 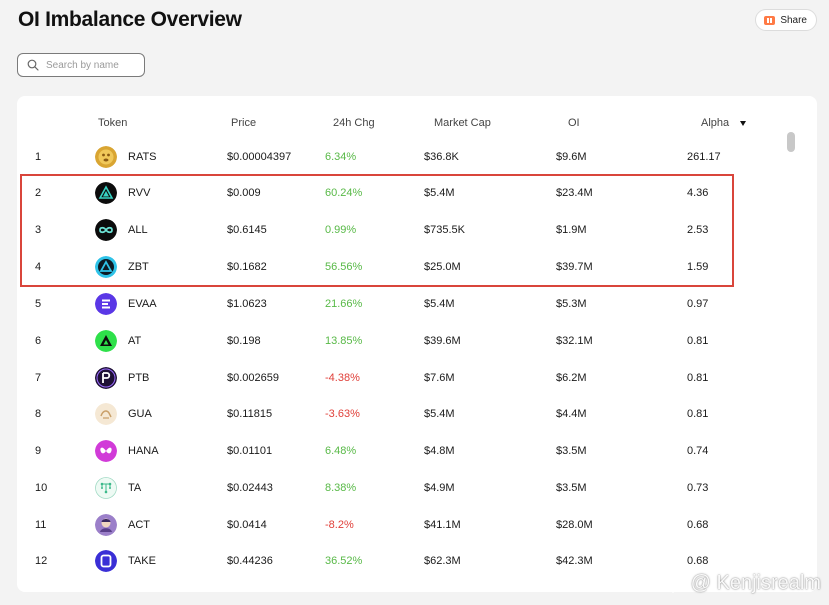 What do you see at coordinates (247, 267) in the screenshot?
I see `row-price: $0.1682` at bounding box center [247, 267].